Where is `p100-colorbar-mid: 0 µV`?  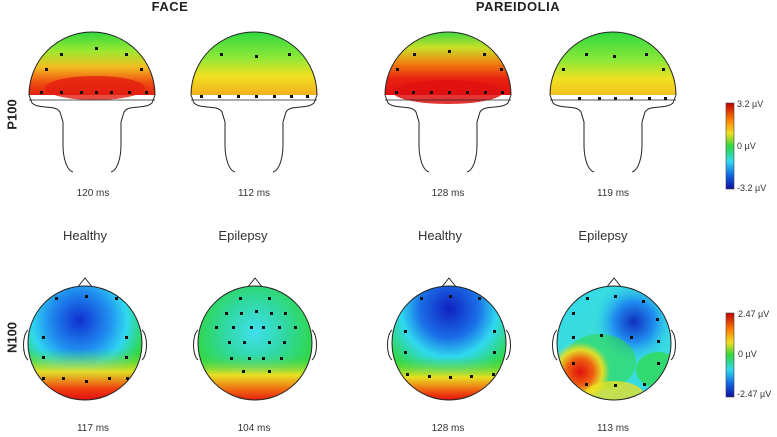
p100-colorbar-mid: 0 µV is located at coordinates (746, 146).